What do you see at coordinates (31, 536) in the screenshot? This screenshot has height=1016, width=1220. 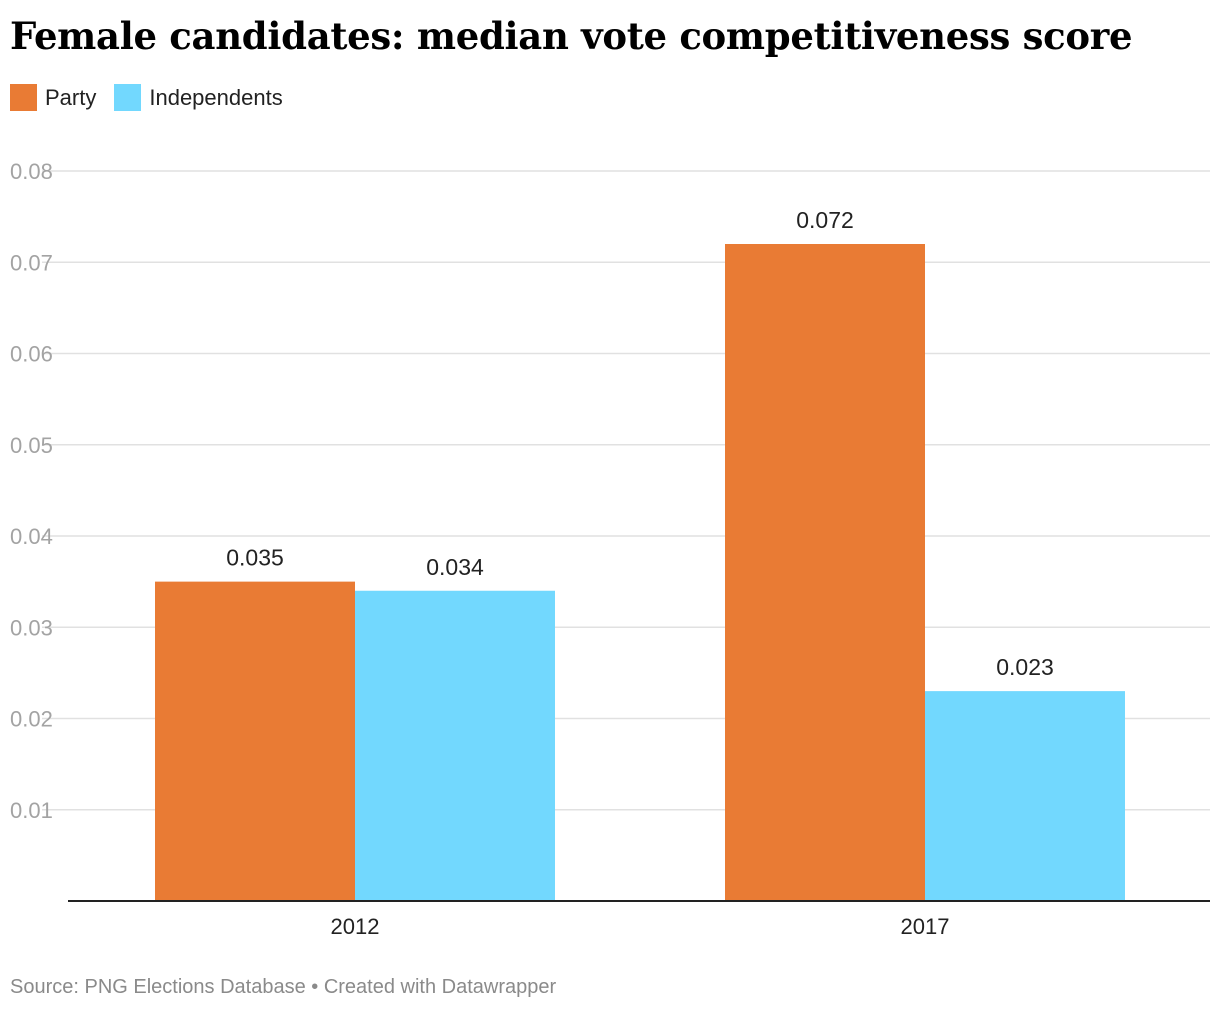 I see `y-tick-label: 0.04` at bounding box center [31, 536].